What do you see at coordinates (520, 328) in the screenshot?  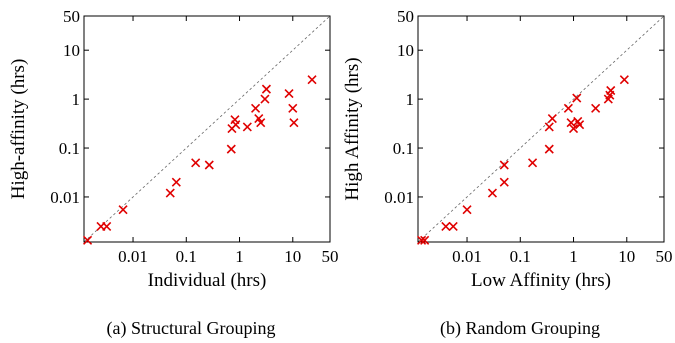 I see `subfigure-caption: (b) Random Grouping` at bounding box center [520, 328].